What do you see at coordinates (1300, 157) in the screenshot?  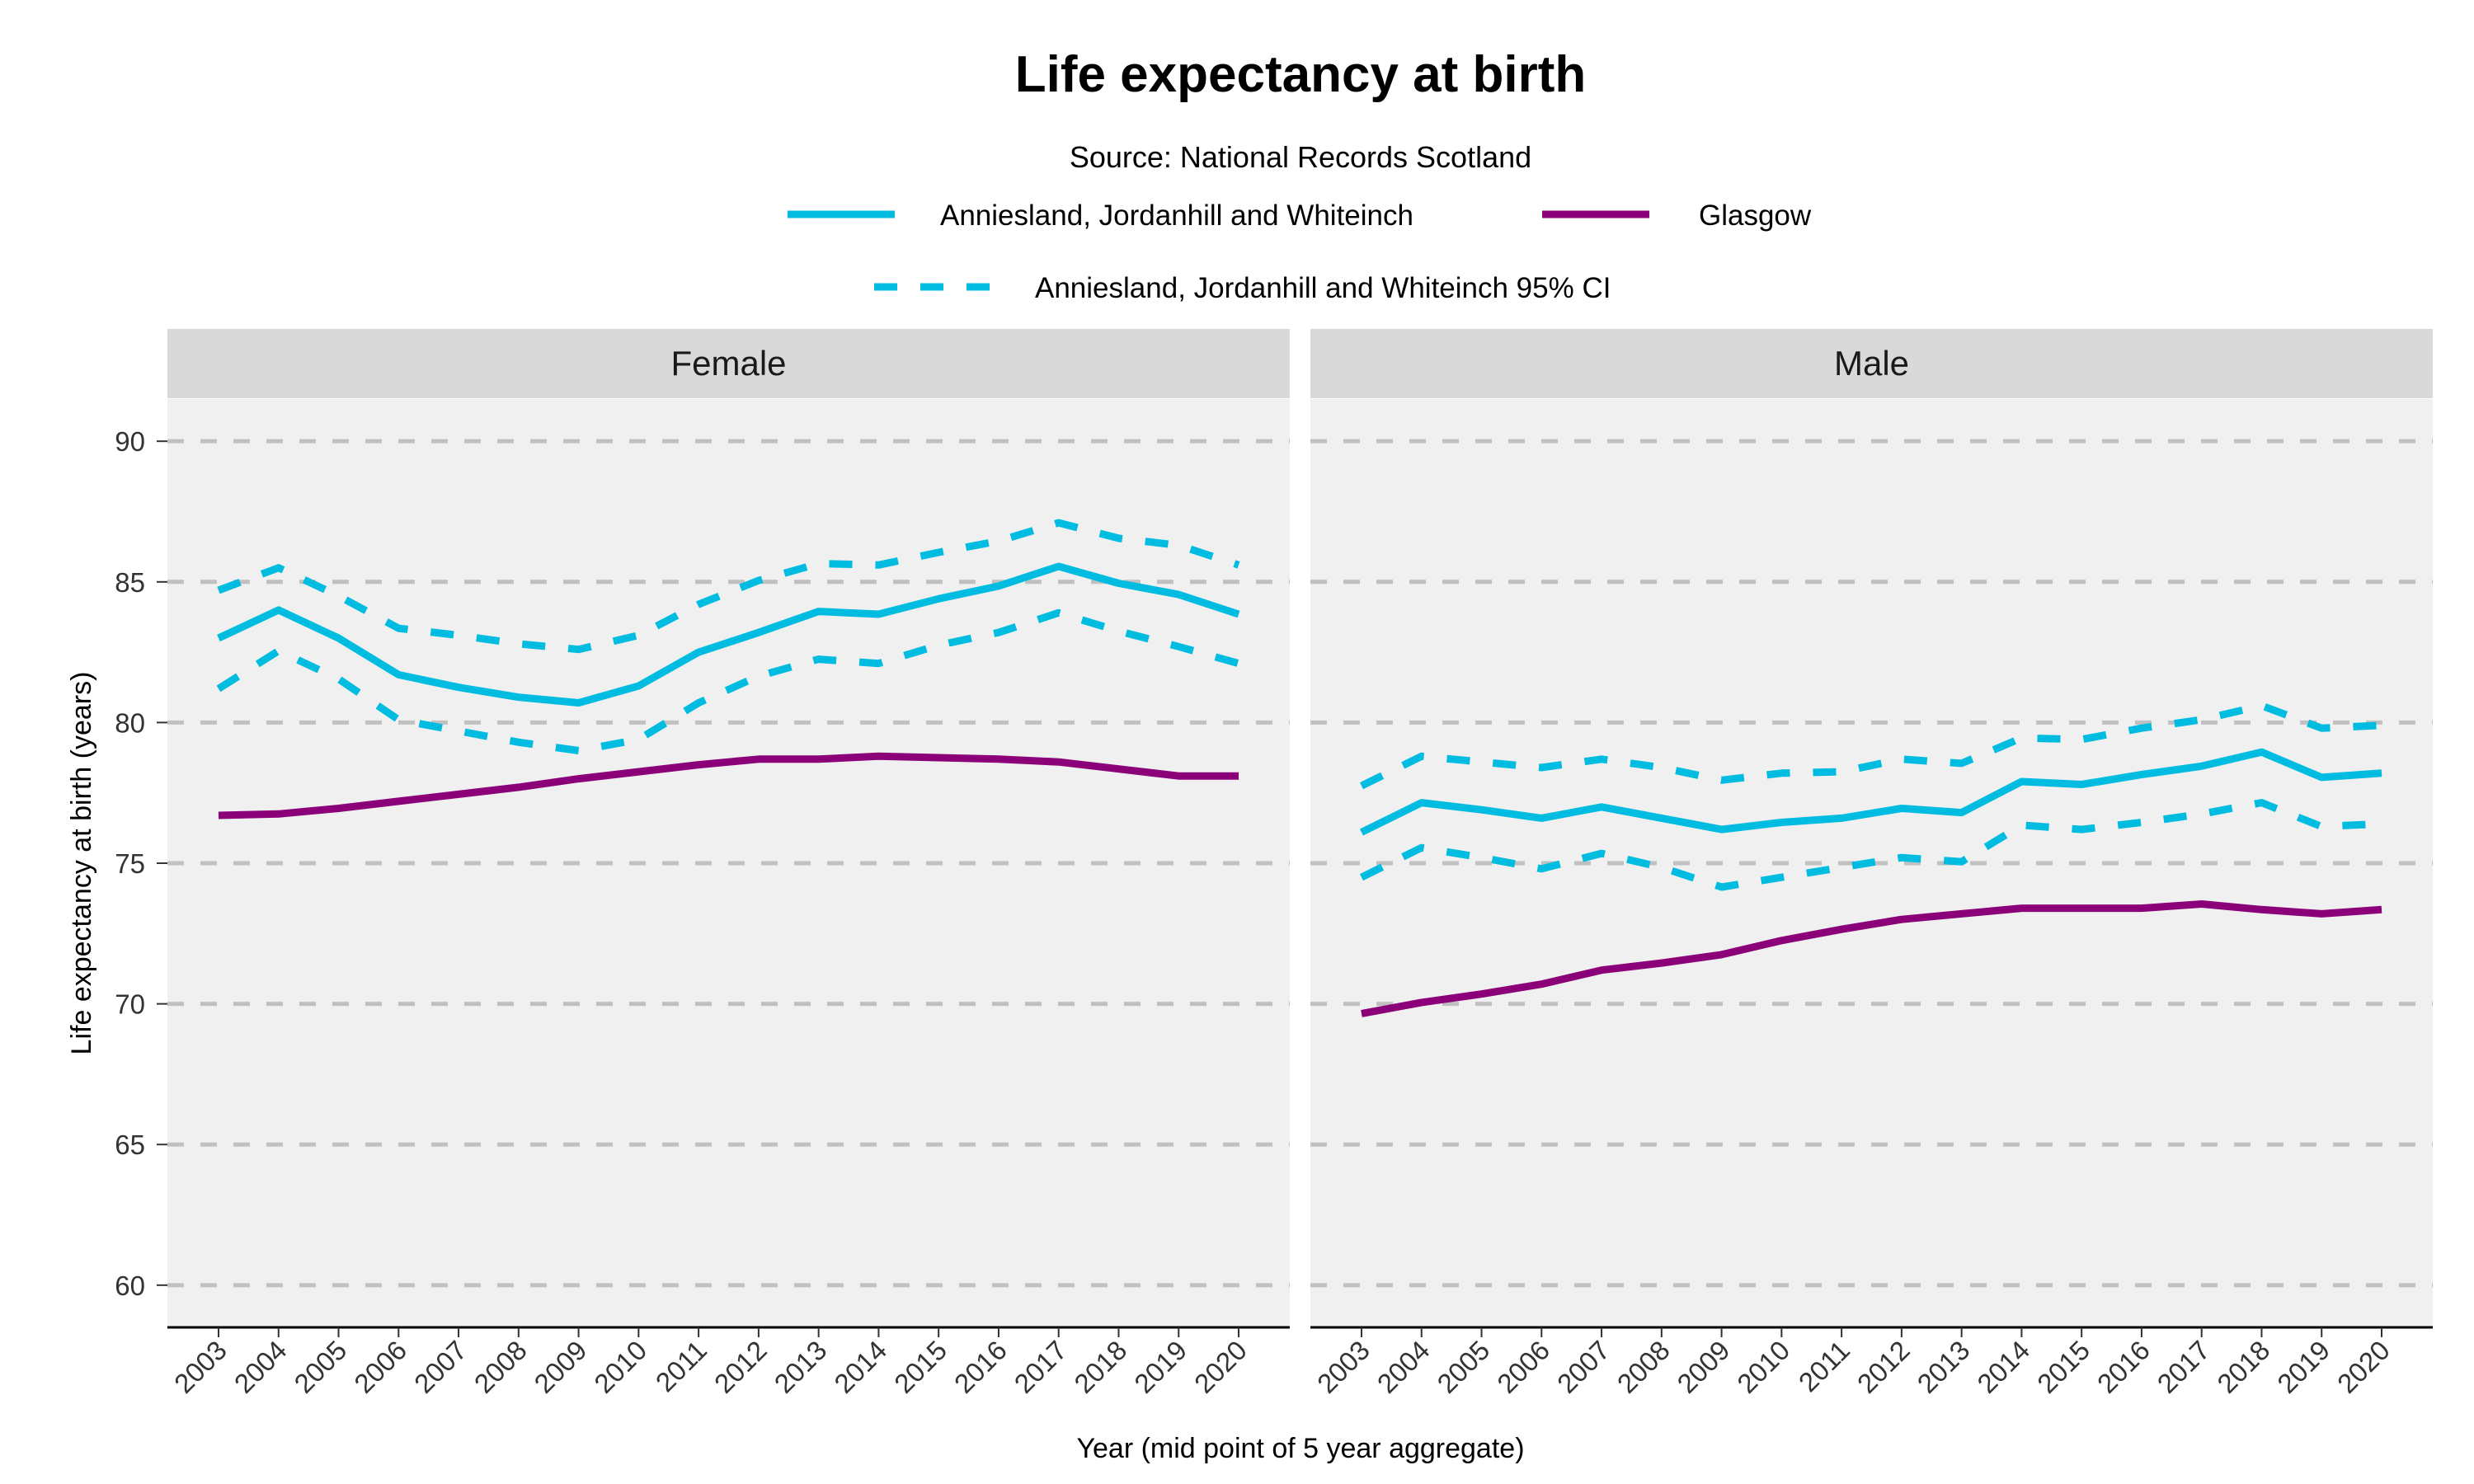 I see `chart-subtitle: Source: National Records Scotland` at bounding box center [1300, 157].